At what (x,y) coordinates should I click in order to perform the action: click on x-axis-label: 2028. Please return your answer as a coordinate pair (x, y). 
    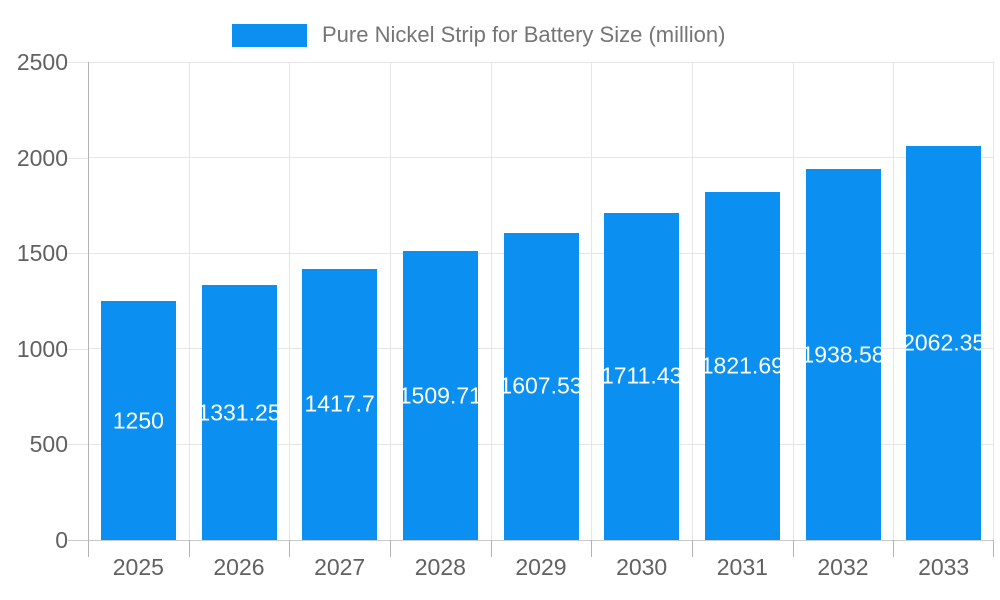
    Looking at the image, I should click on (440, 567).